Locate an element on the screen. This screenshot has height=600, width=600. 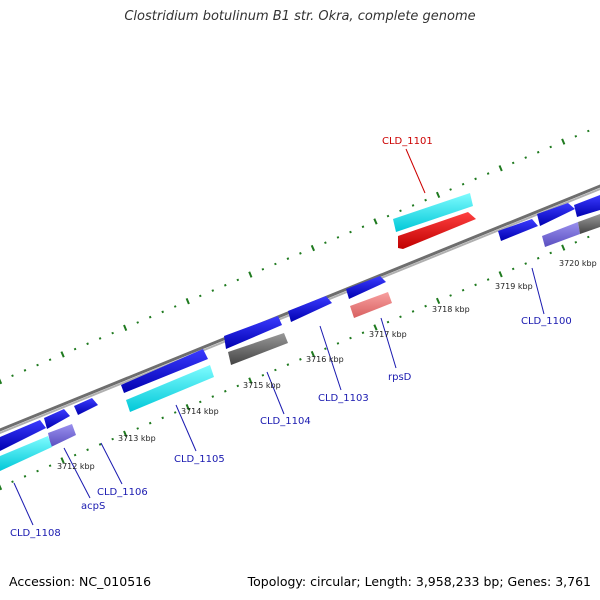
ruler-label-3715: 3715 kbp is located at coordinates (262, 385).